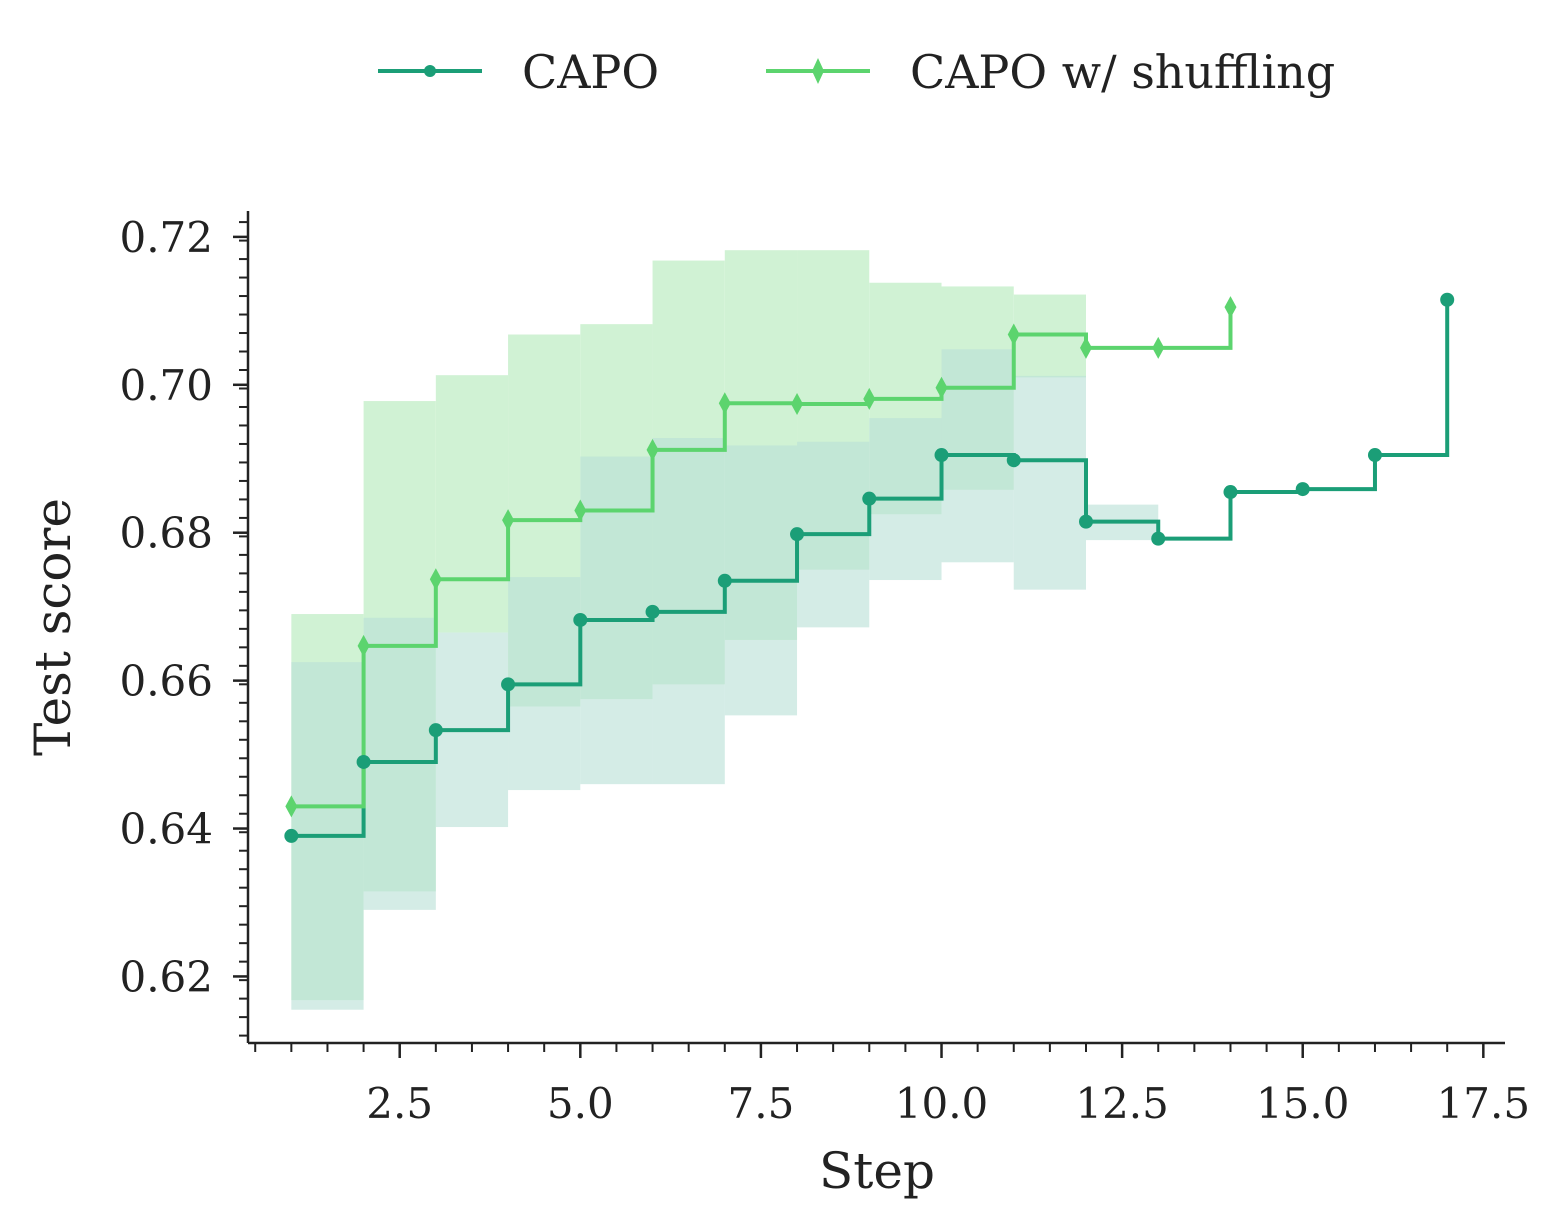 This screenshot has width=1568, height=1231. Describe the element at coordinates (877, 1171) in the screenshot. I see `x-axis-label: Step` at that location.